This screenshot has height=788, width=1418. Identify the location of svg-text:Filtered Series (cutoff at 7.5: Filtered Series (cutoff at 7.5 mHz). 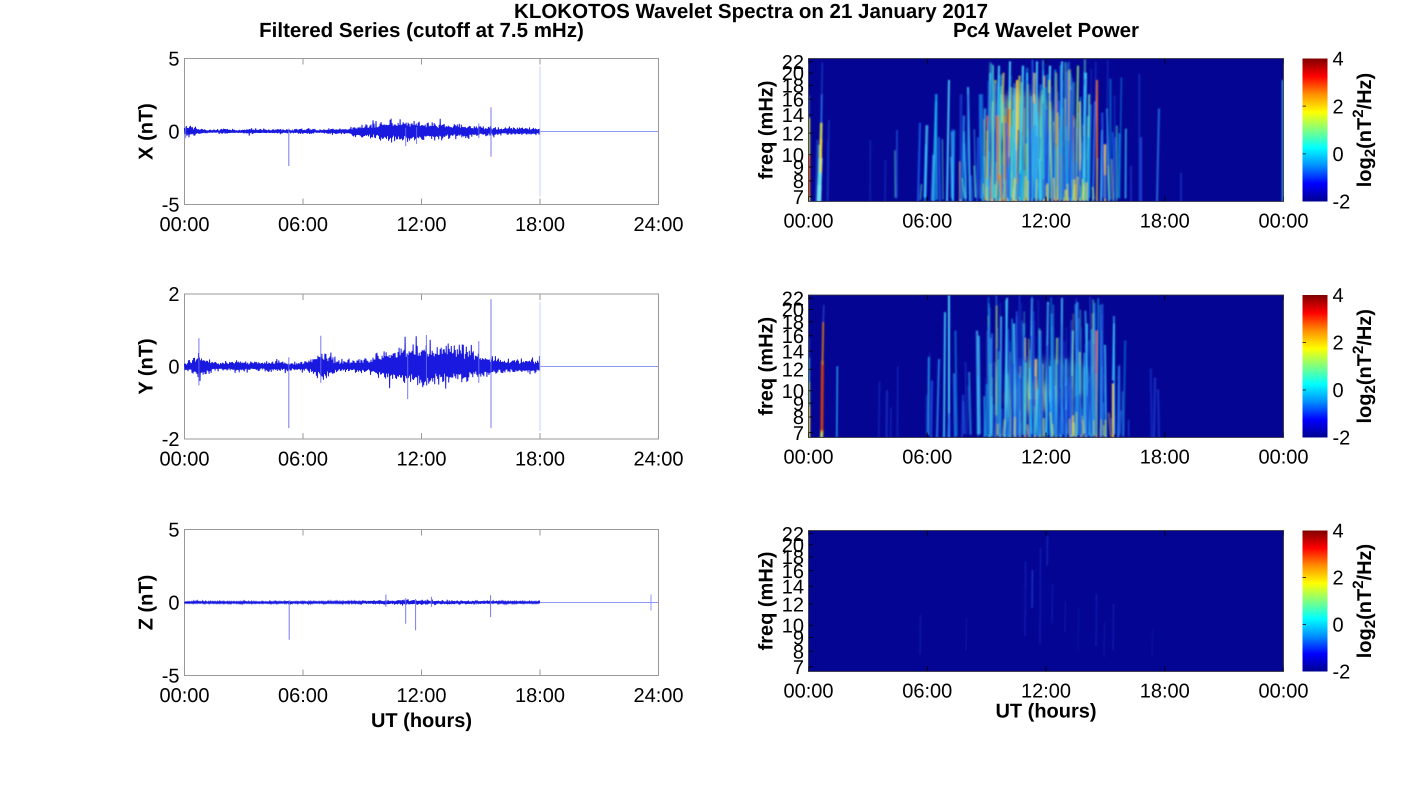
(421, 30).